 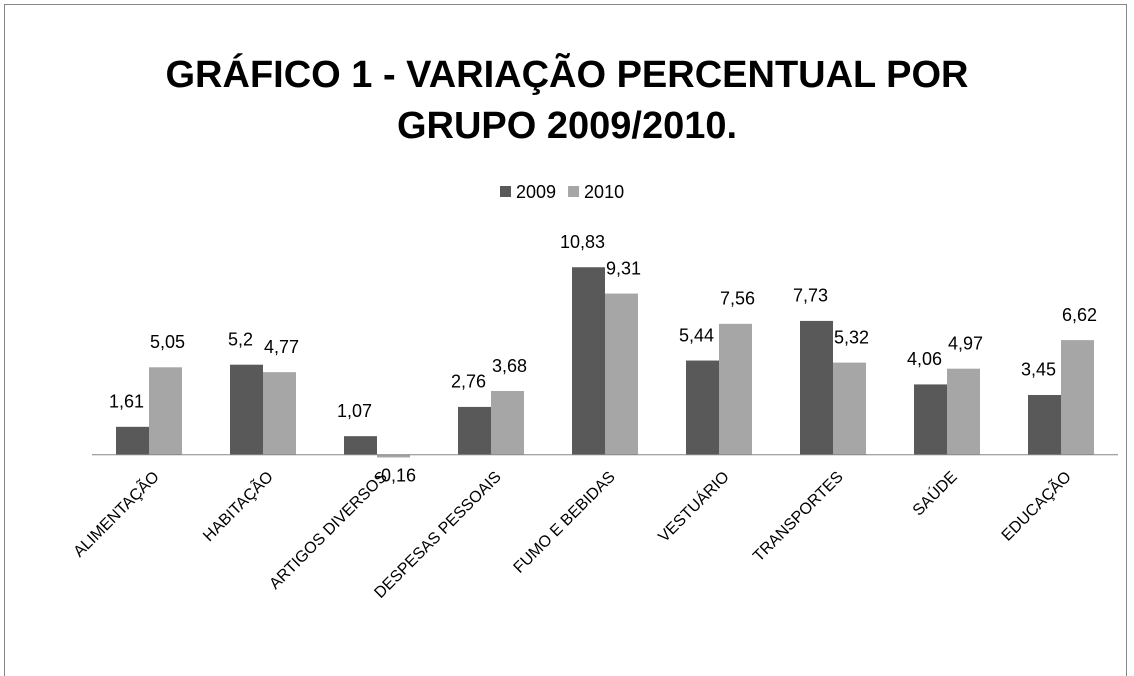 I want to click on data-label: 5,32, so click(x=851, y=337).